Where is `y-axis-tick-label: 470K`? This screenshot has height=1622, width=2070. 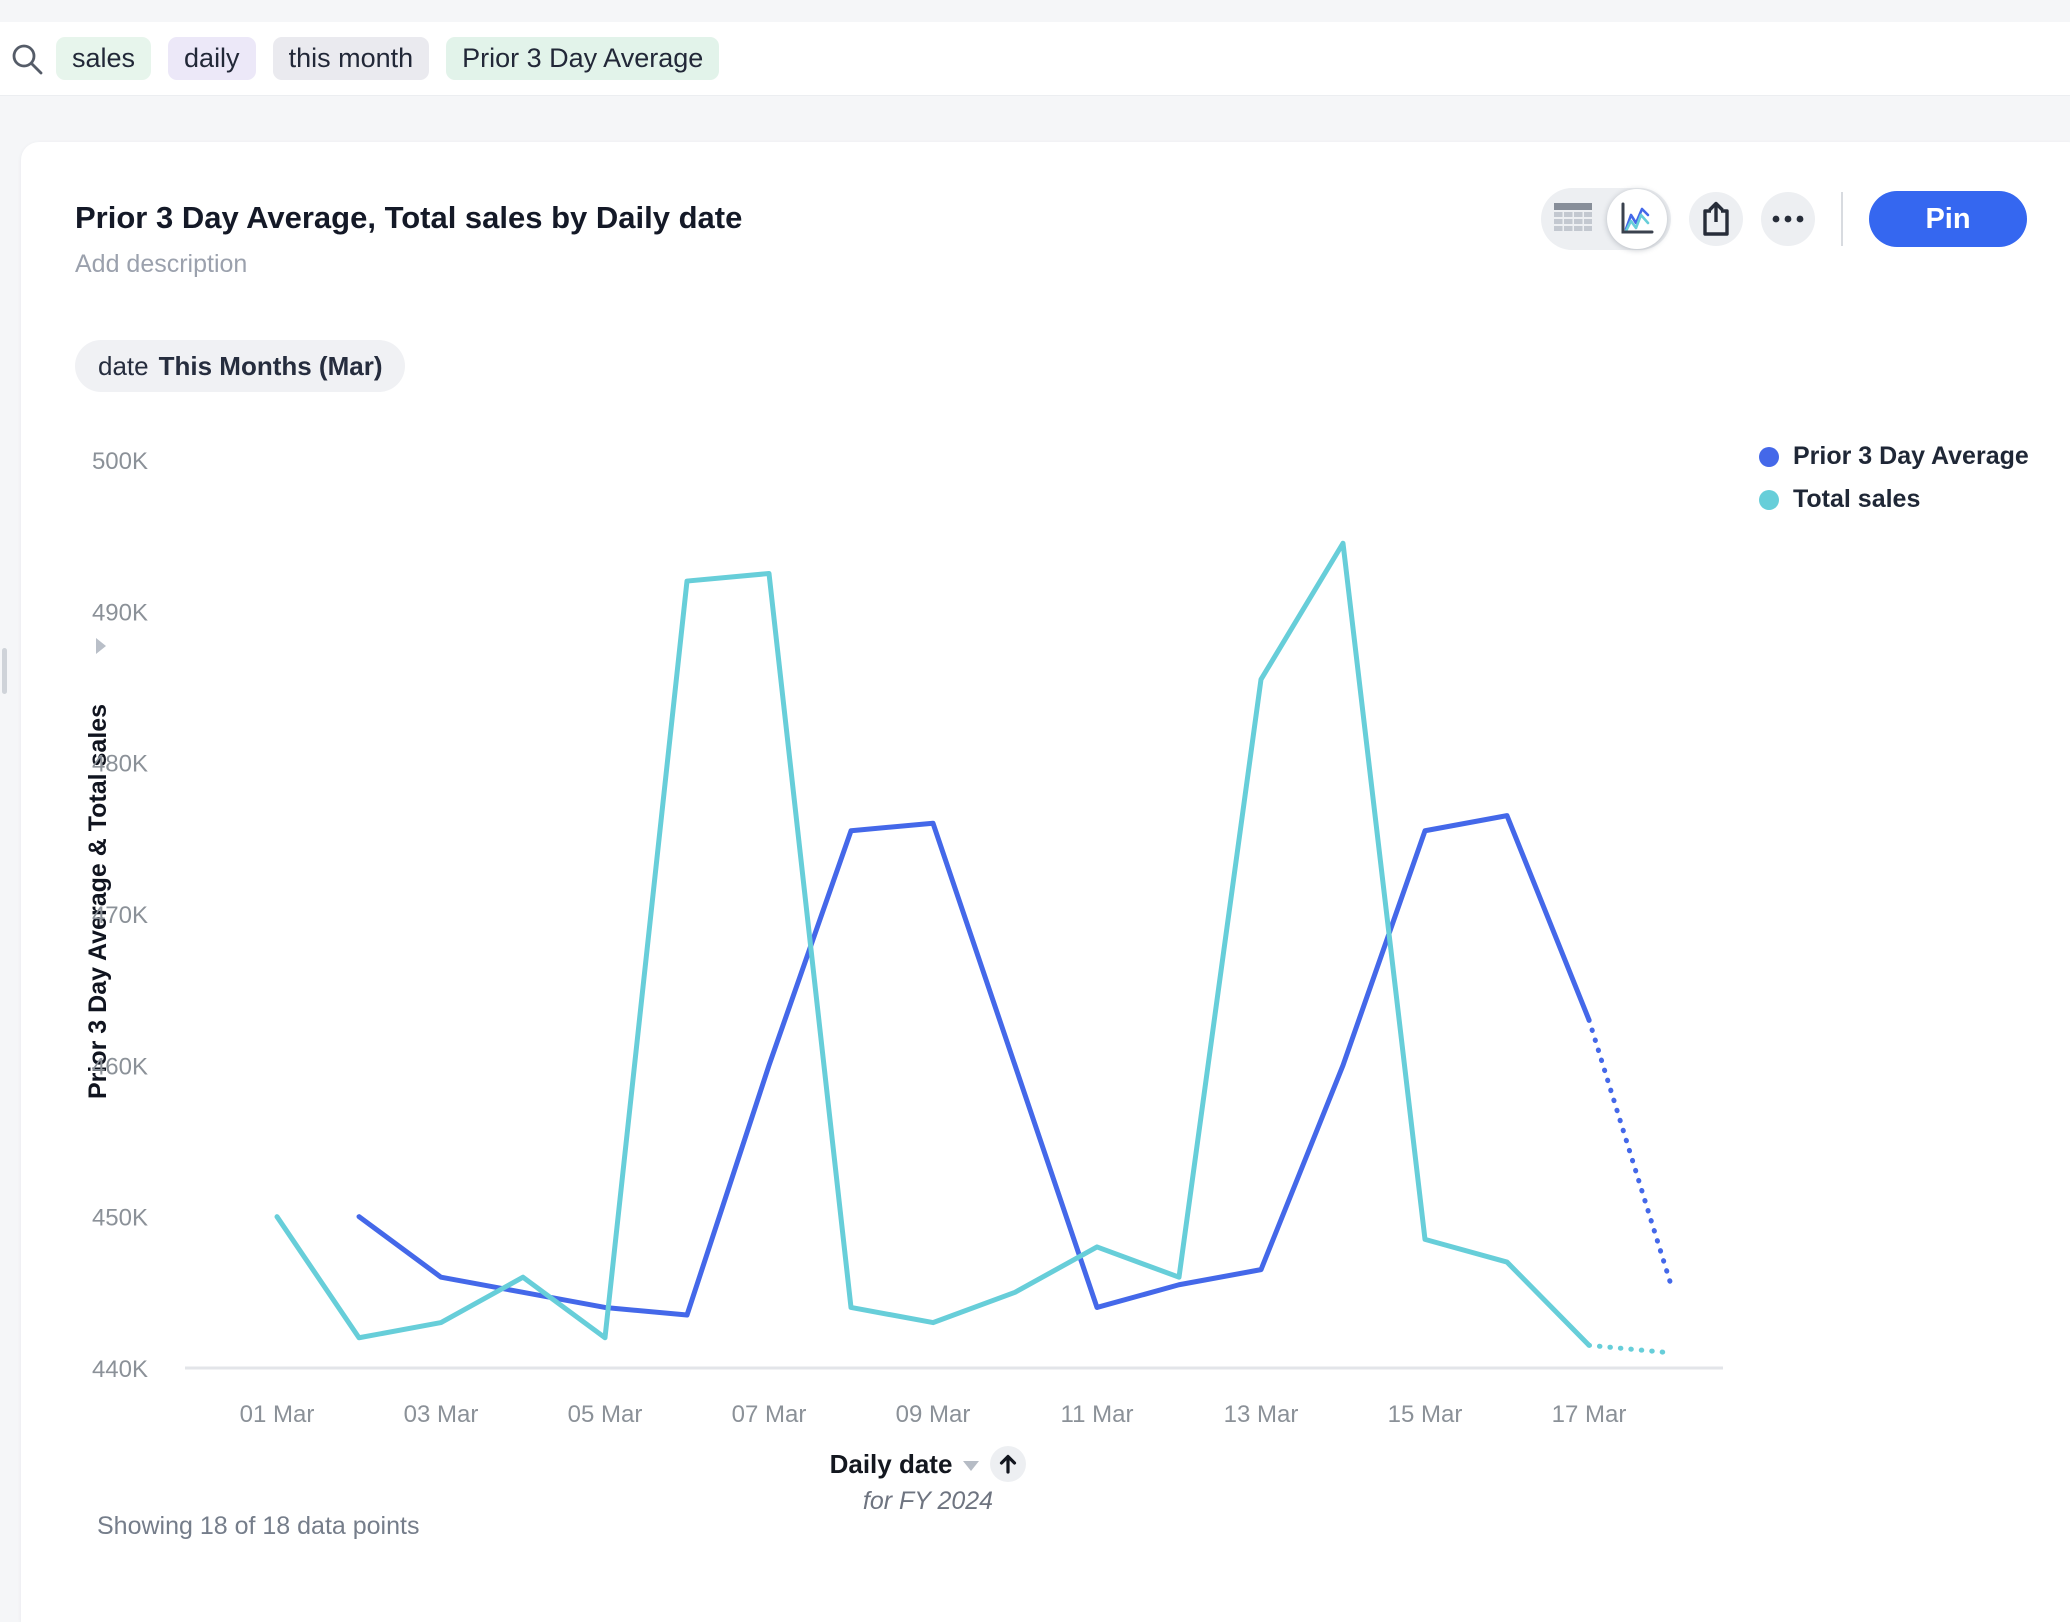
y-axis-tick-label: 470K is located at coordinates (120, 915).